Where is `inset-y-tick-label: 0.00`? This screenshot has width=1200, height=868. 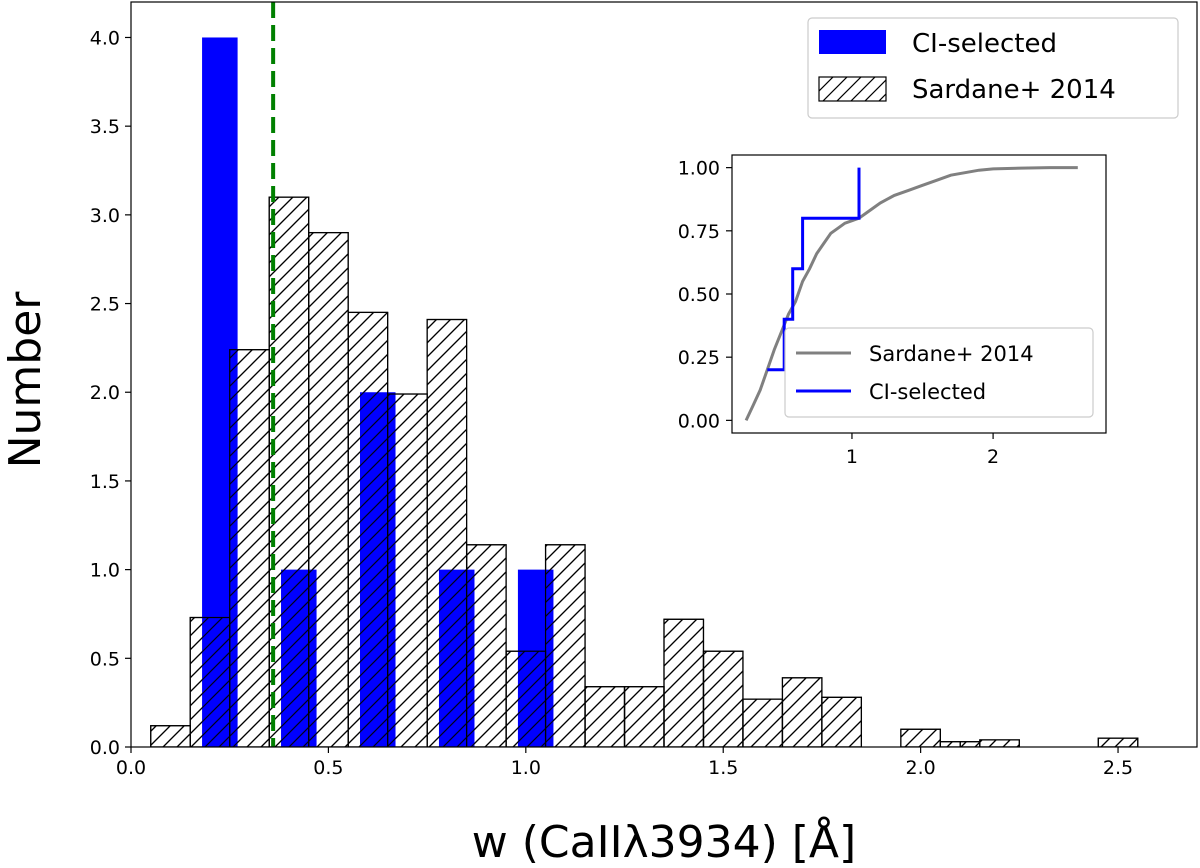 inset-y-tick-label: 0.00 is located at coordinates (699, 421).